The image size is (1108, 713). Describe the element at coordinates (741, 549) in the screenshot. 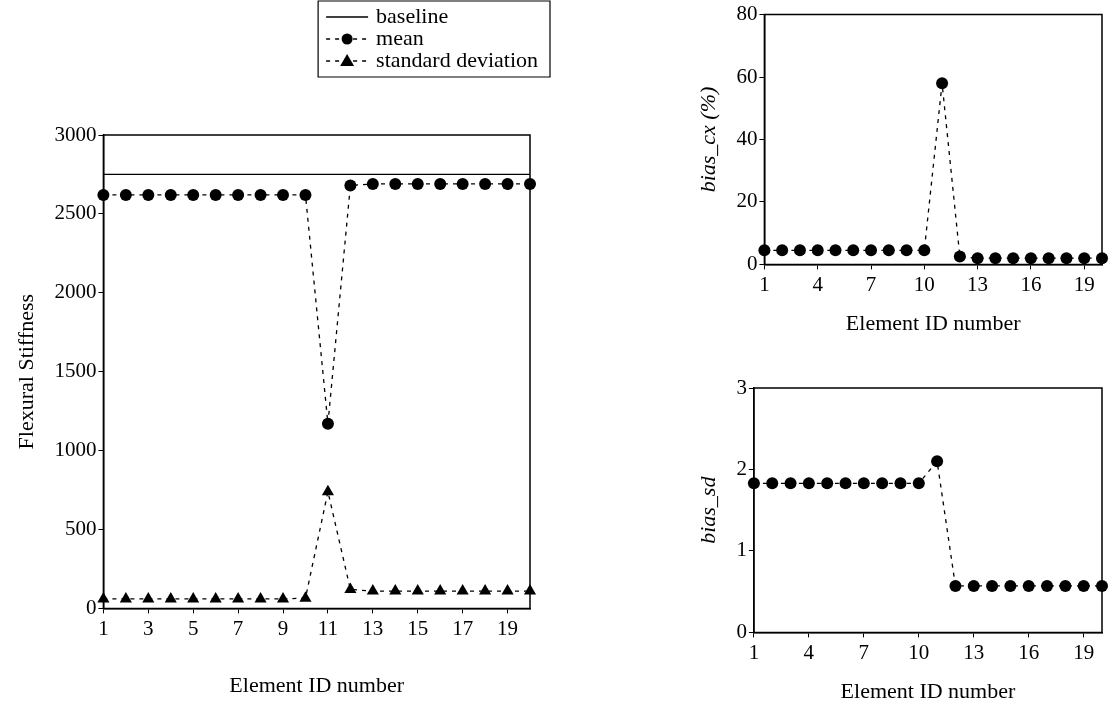

I see `y-tick-label: 1` at that location.